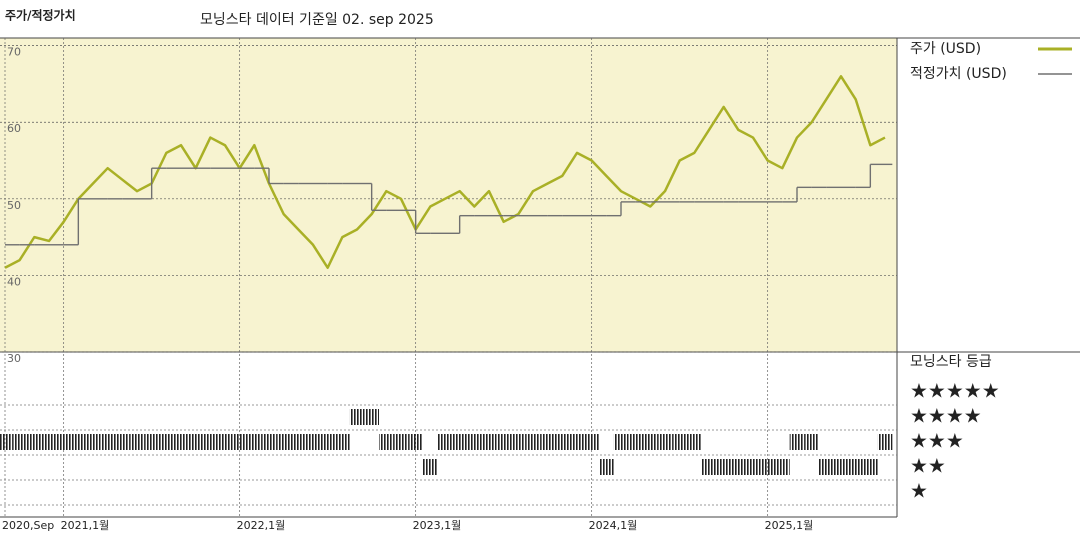  What do you see at coordinates (14, 358) in the screenshot?
I see `y-tick-label: 30` at bounding box center [14, 358].